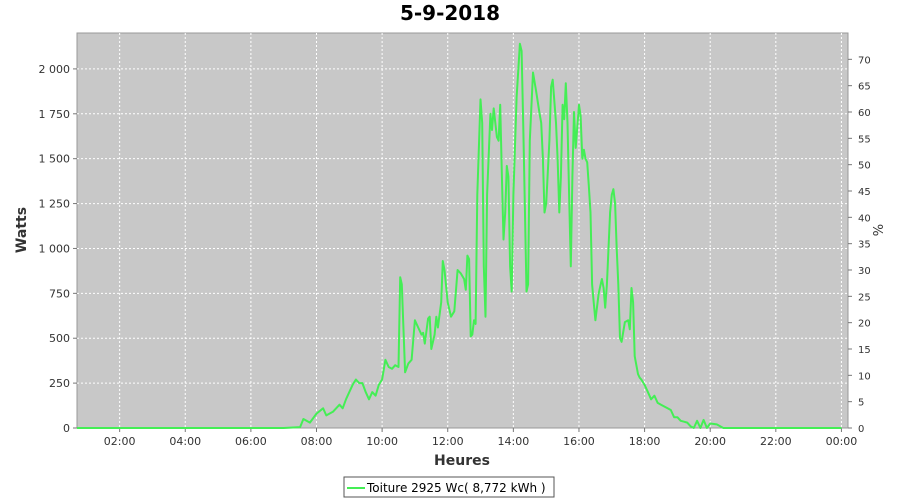 The image size is (900, 500). I want to click on x-tick-label: 16:00, so click(579, 441).